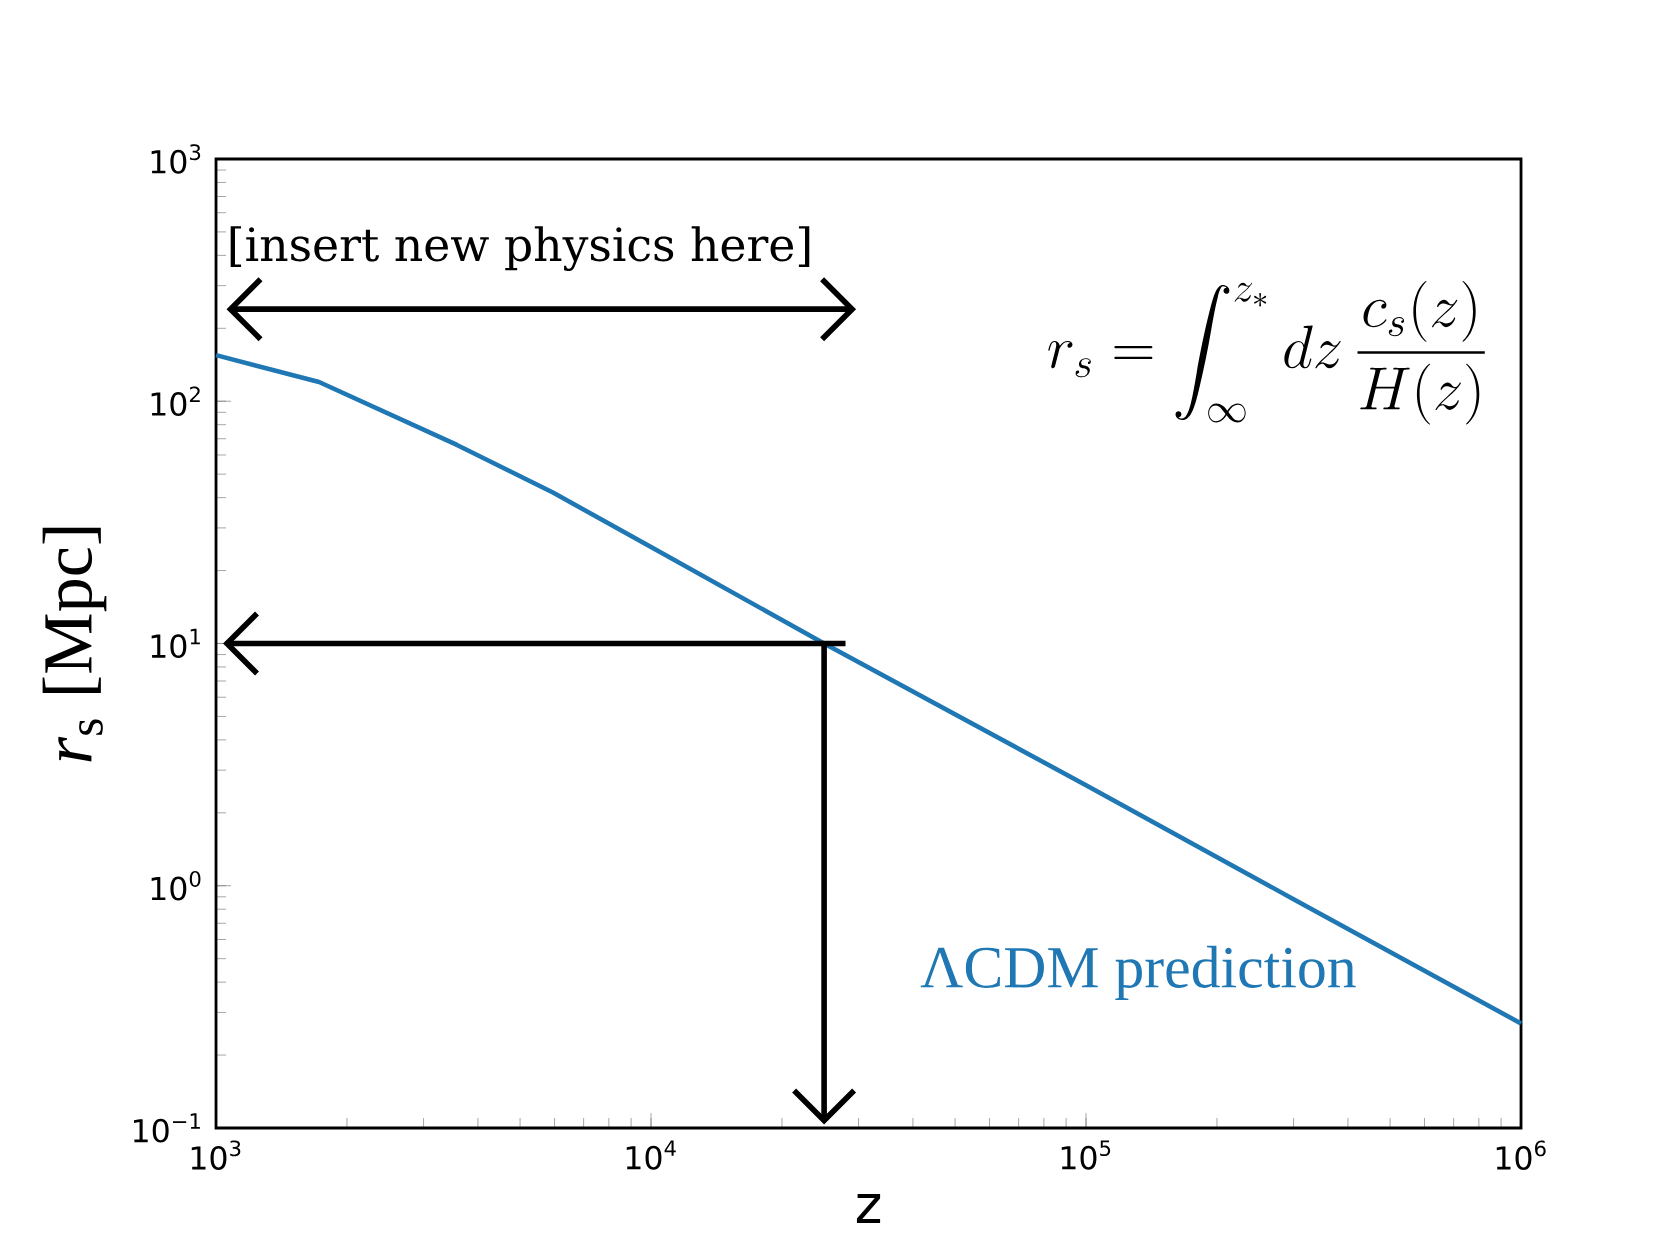 The height and width of the screenshot is (1259, 1665). I want to click on annotation: $r_s = \int_{\infty}^{z_*} dz\, \frac{c_s(z)}{H(z)}$, so click(1266, 353).